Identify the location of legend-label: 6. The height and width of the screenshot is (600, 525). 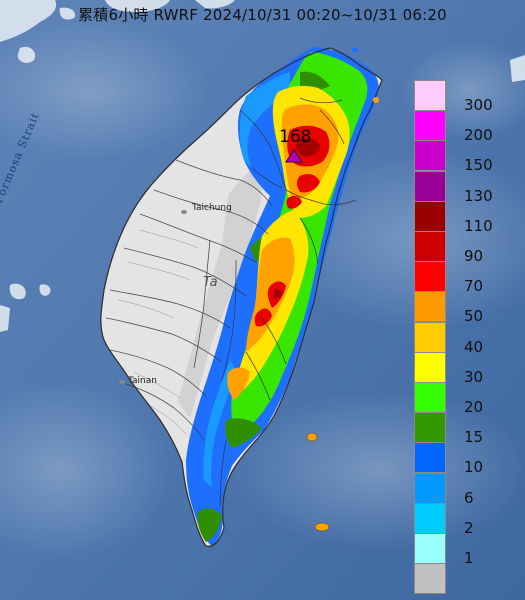
(469, 497).